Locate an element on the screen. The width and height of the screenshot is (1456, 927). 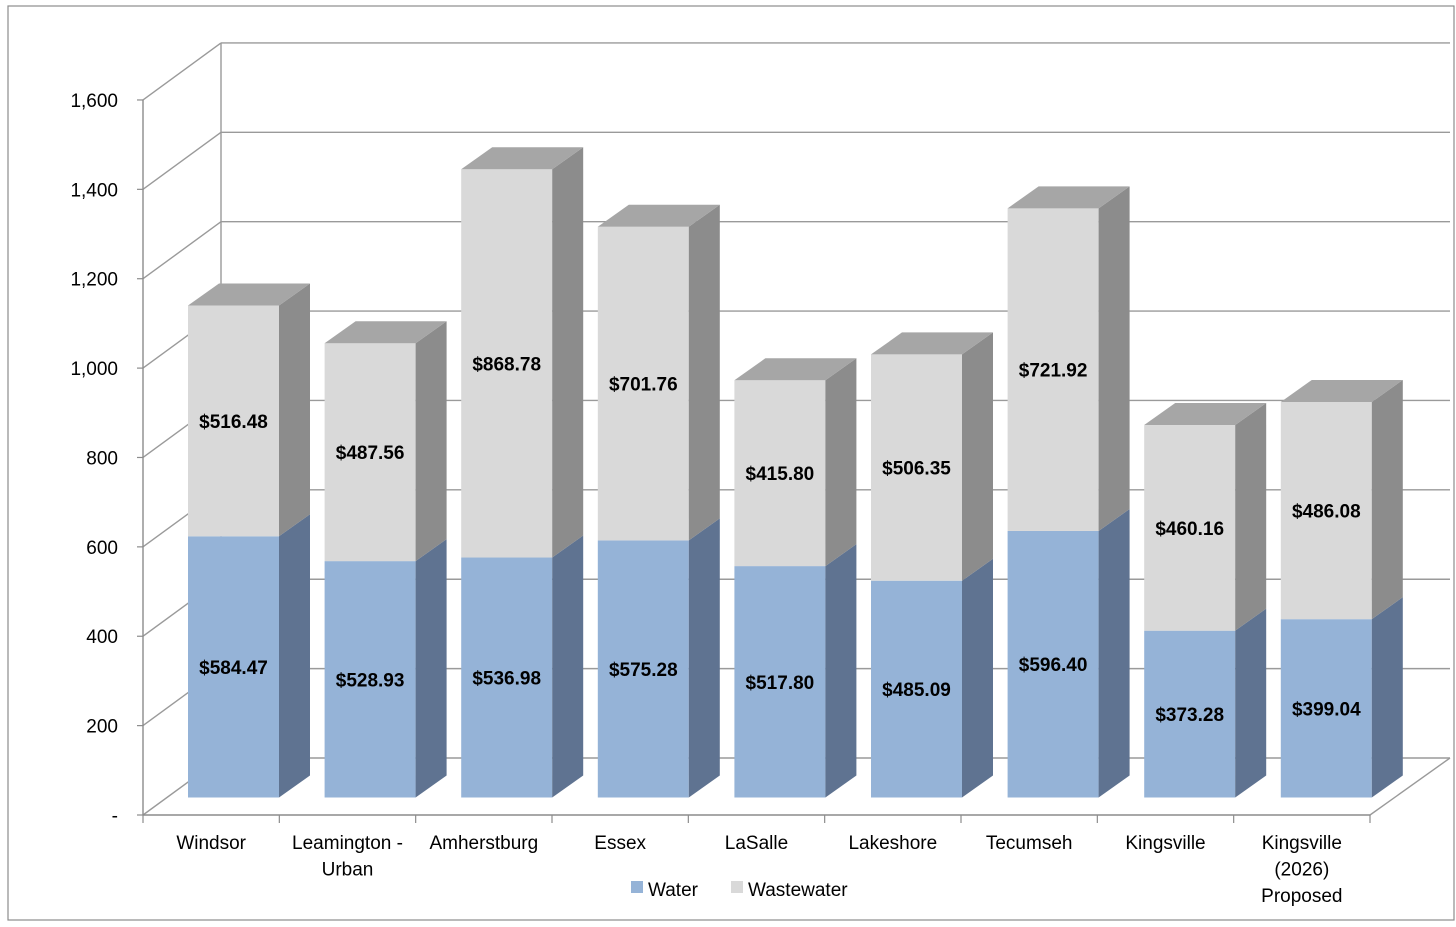
data-label-water: $575.28 is located at coordinates (643, 670).